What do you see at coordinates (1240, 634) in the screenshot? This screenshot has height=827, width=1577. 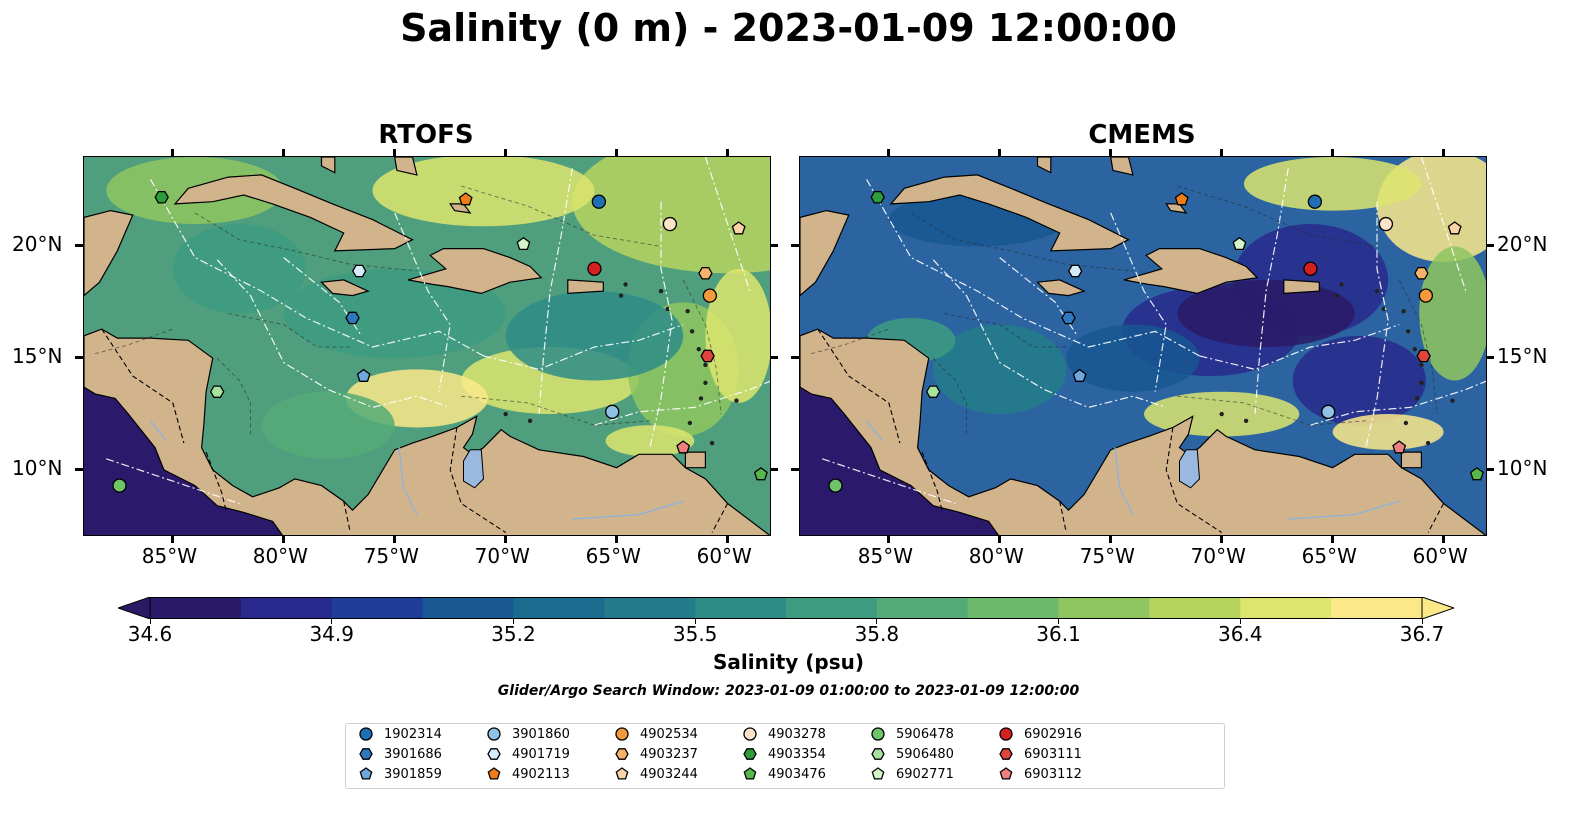 I see `colorbar-tick-label: 36.4` at bounding box center [1240, 634].